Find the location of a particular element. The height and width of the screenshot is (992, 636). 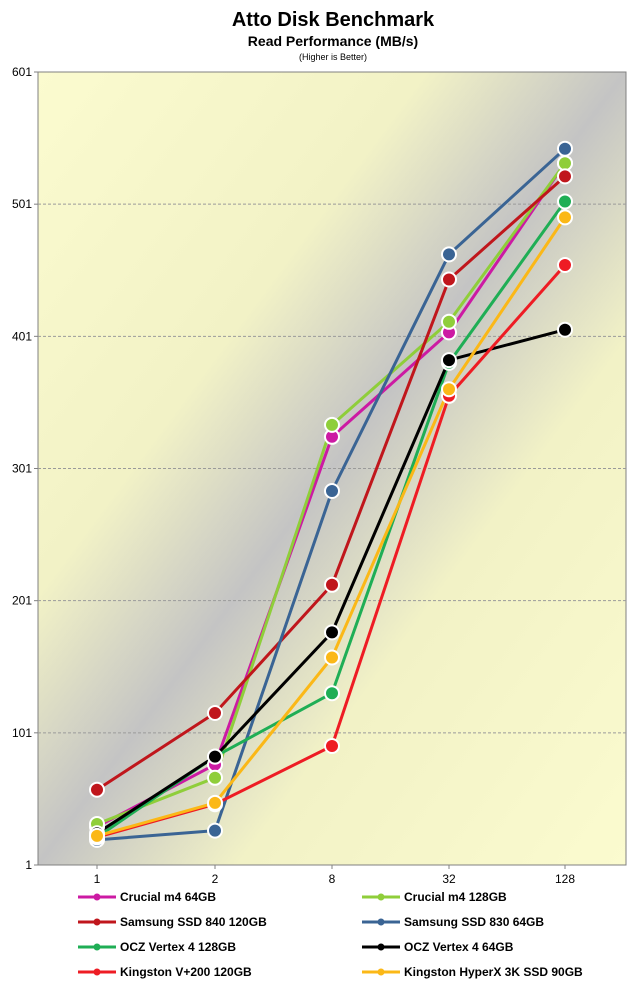

y-axis: 1 101 201 301 401 501 601 is located at coordinates (25, 468).